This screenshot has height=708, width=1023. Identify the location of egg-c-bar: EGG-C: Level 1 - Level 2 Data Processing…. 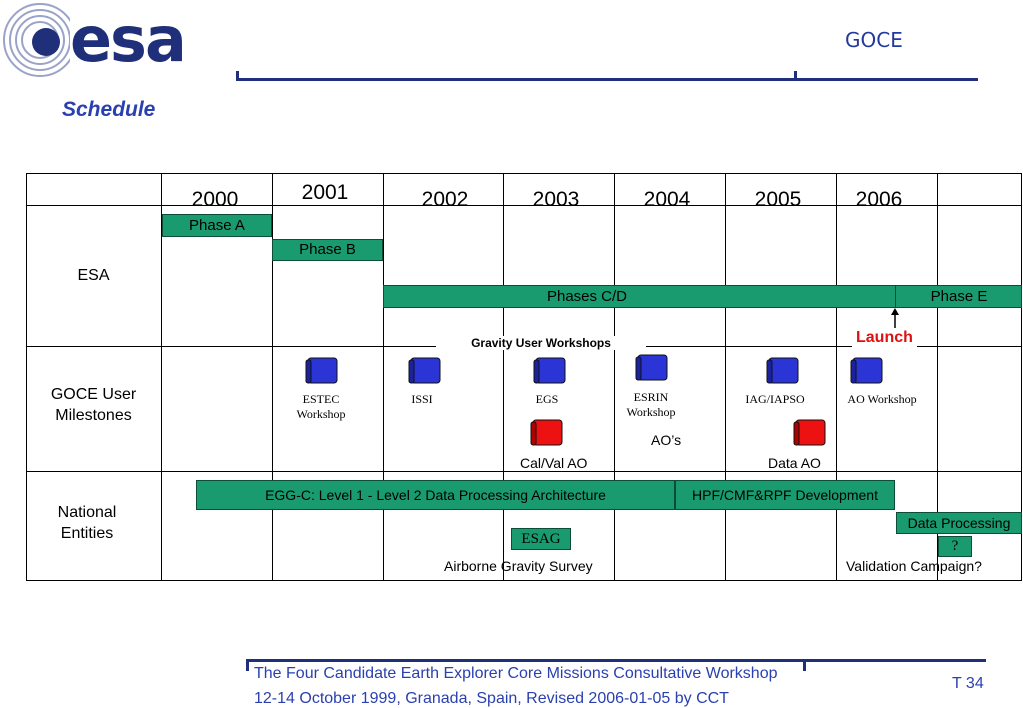
(435, 495).